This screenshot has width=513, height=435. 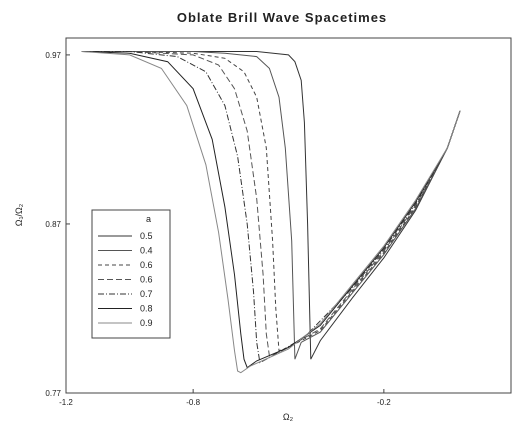 I want to click on legend: a 0.5 0.4 0.6 0.6 0.7 0.8 0.9, so click(x=131, y=274).